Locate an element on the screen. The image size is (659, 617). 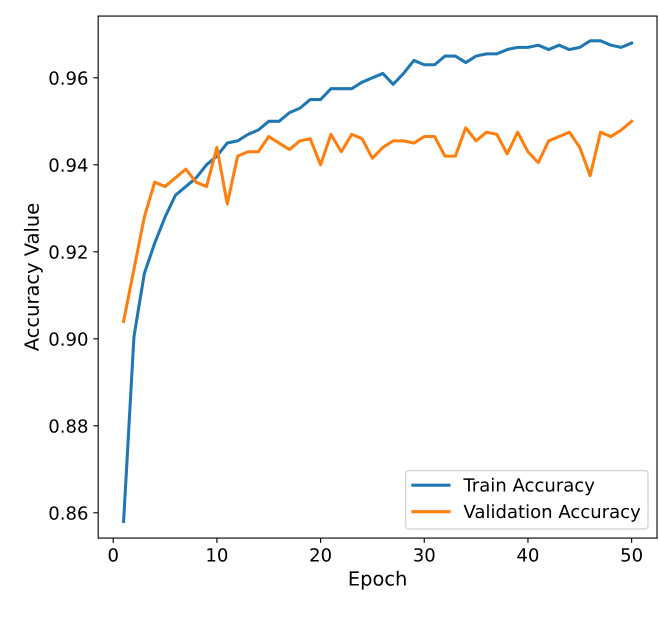
y-tick-label: 0.90 is located at coordinates (68, 339).